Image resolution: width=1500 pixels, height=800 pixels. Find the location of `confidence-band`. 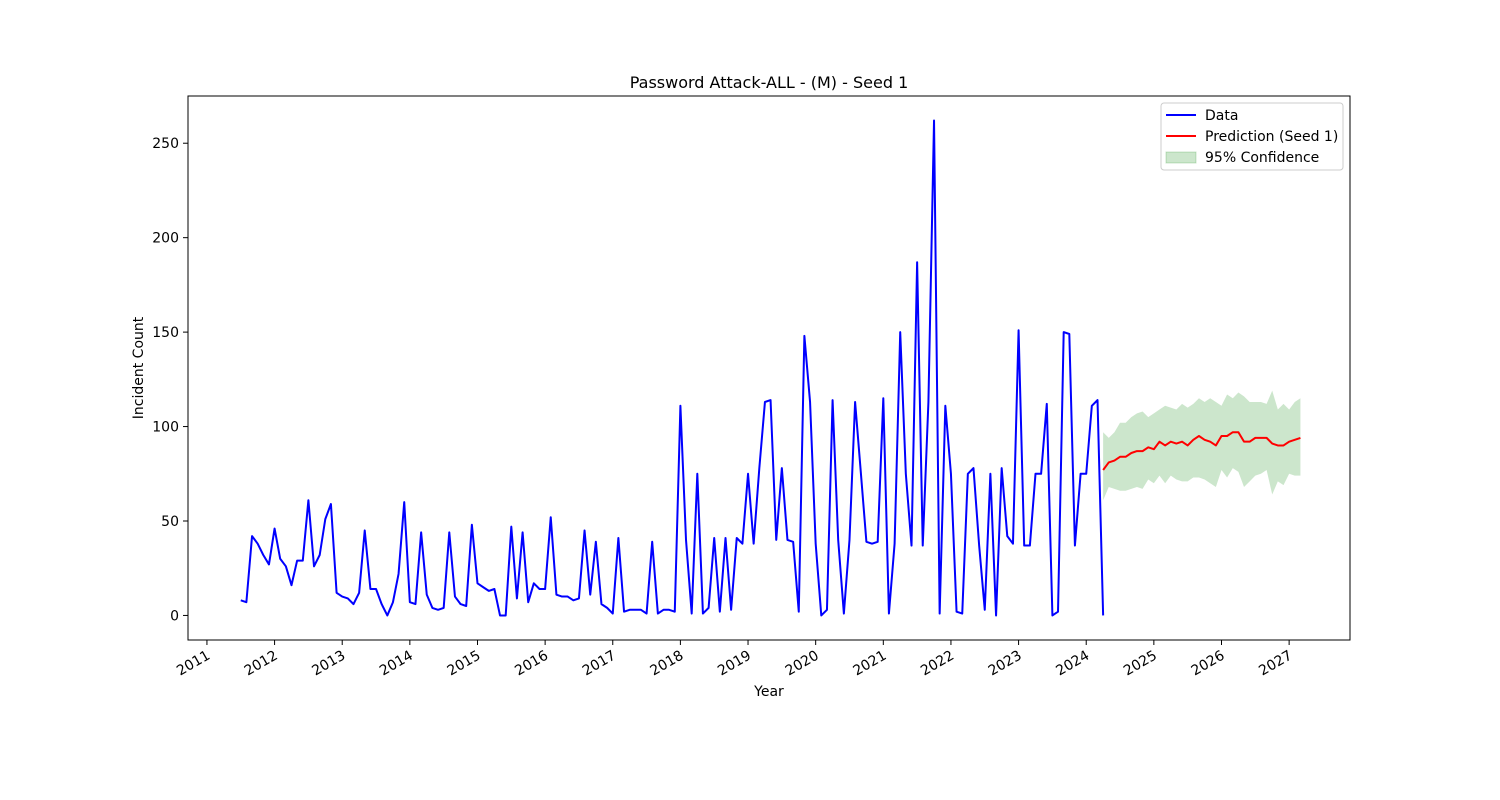

confidence-band is located at coordinates (1202, 445).